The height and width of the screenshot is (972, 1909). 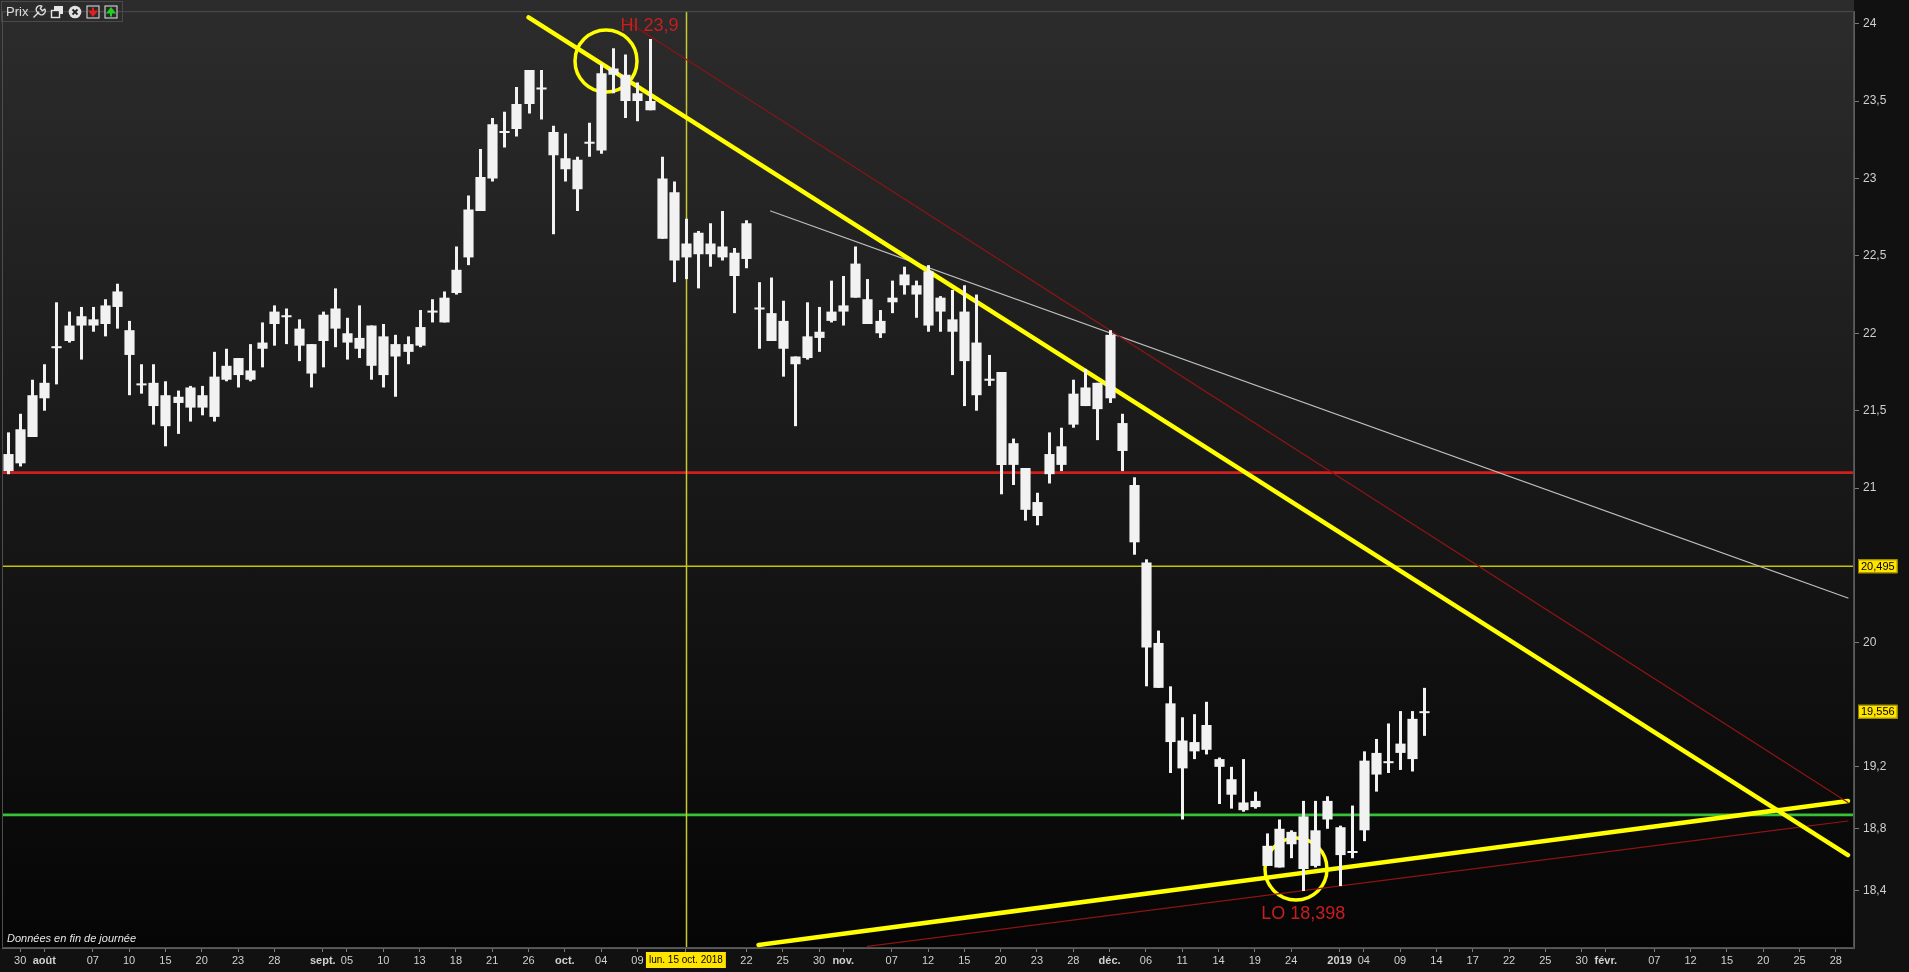 I want to click on y-tick-label: 18,4, so click(x=1875, y=890).